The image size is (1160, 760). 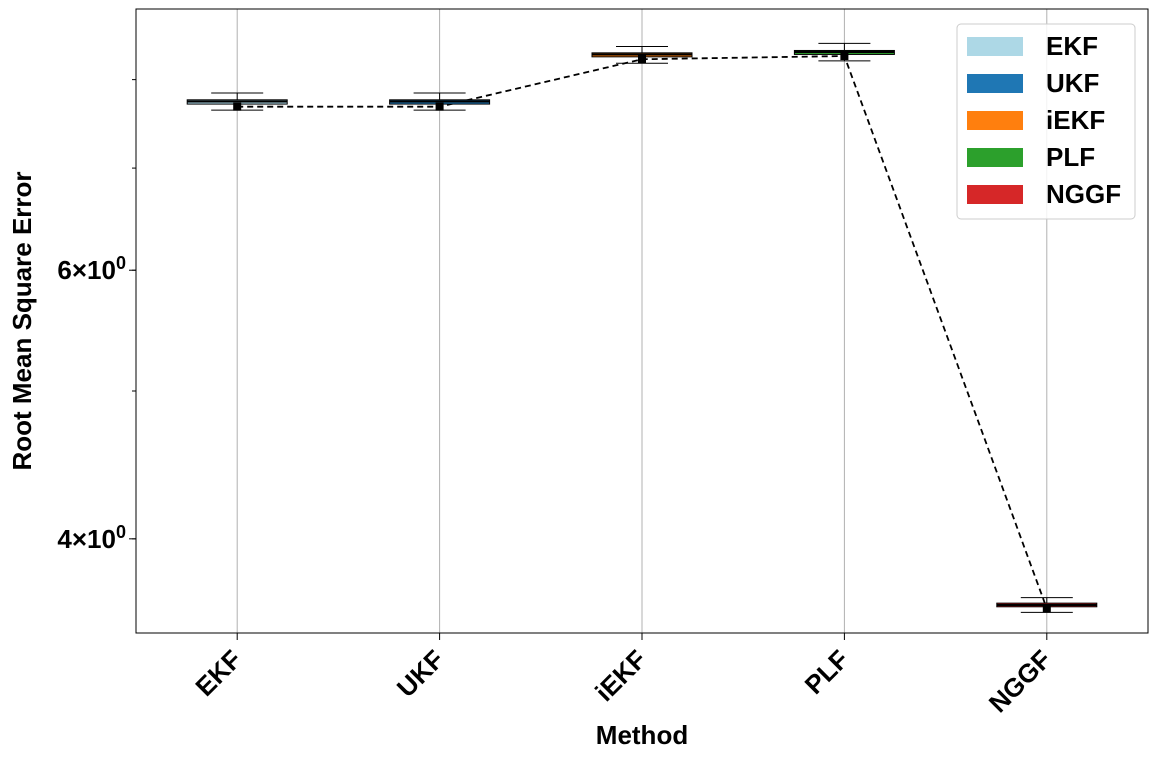 I want to click on legend: EKF UKF iEKF PLF NGGF, so click(x=1046, y=121).